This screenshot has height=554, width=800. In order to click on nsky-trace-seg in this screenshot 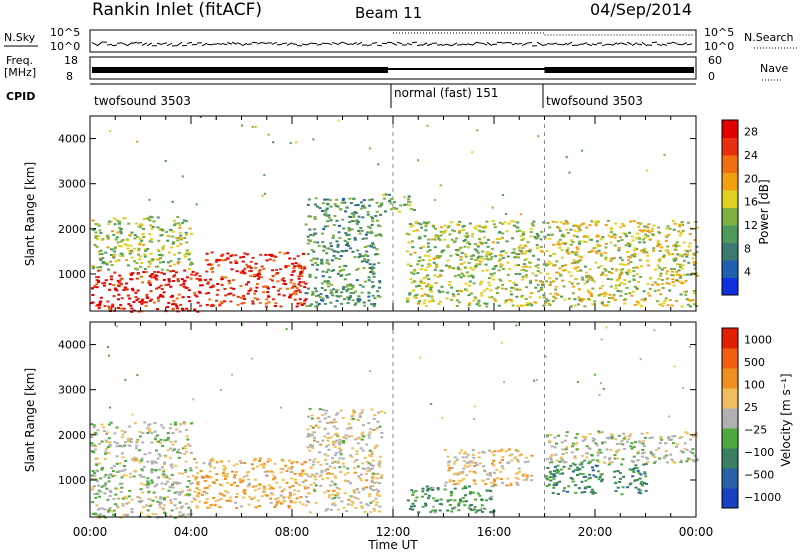, I will do `click(124, 44)`.